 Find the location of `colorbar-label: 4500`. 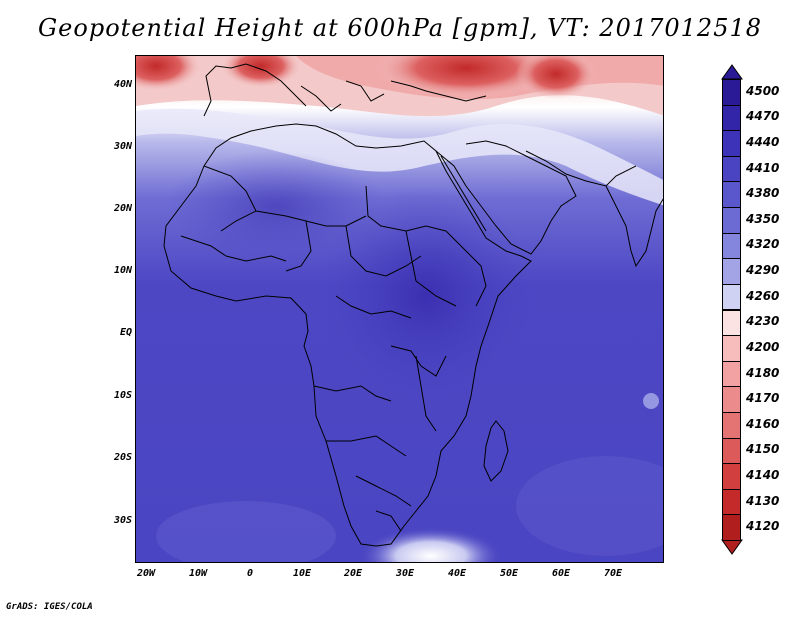

colorbar-label: 4500 is located at coordinates (763, 90).